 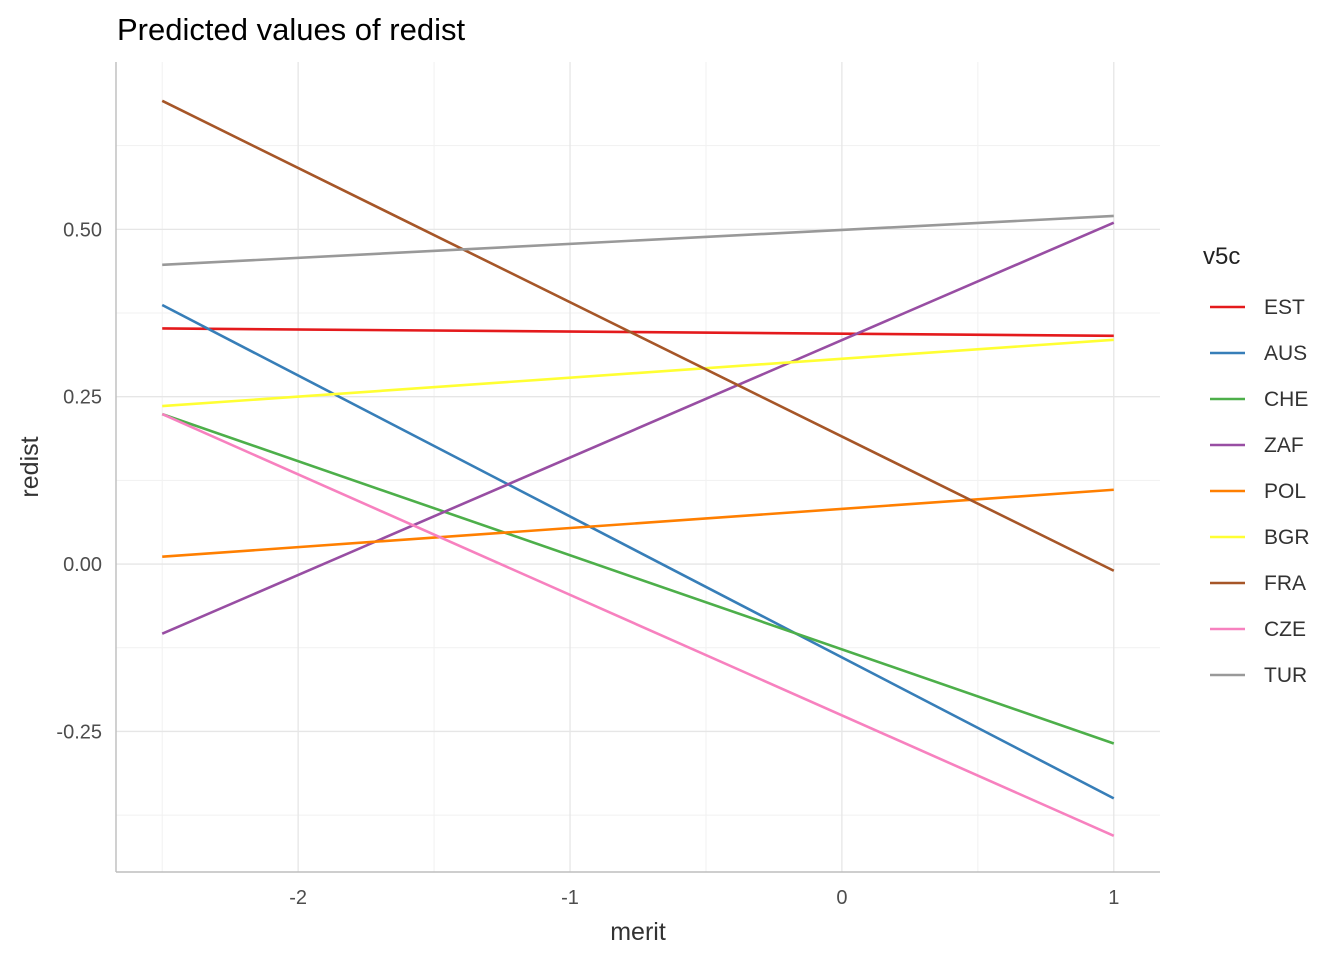 What do you see at coordinates (298, 898) in the screenshot?
I see `x-tick-label: -2` at bounding box center [298, 898].